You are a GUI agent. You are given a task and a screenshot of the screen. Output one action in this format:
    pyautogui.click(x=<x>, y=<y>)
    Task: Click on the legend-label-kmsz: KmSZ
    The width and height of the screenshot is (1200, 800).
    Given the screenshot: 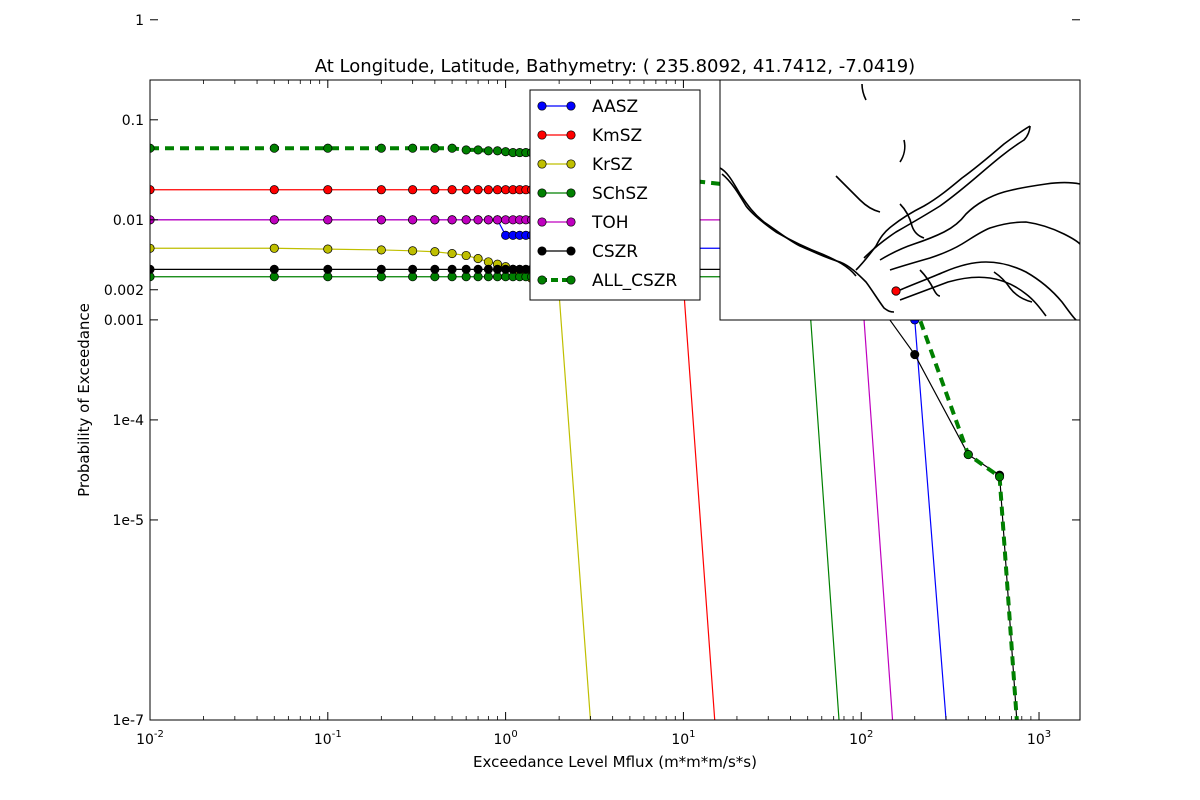 What is the action you would take?
    pyautogui.click(x=617, y=136)
    